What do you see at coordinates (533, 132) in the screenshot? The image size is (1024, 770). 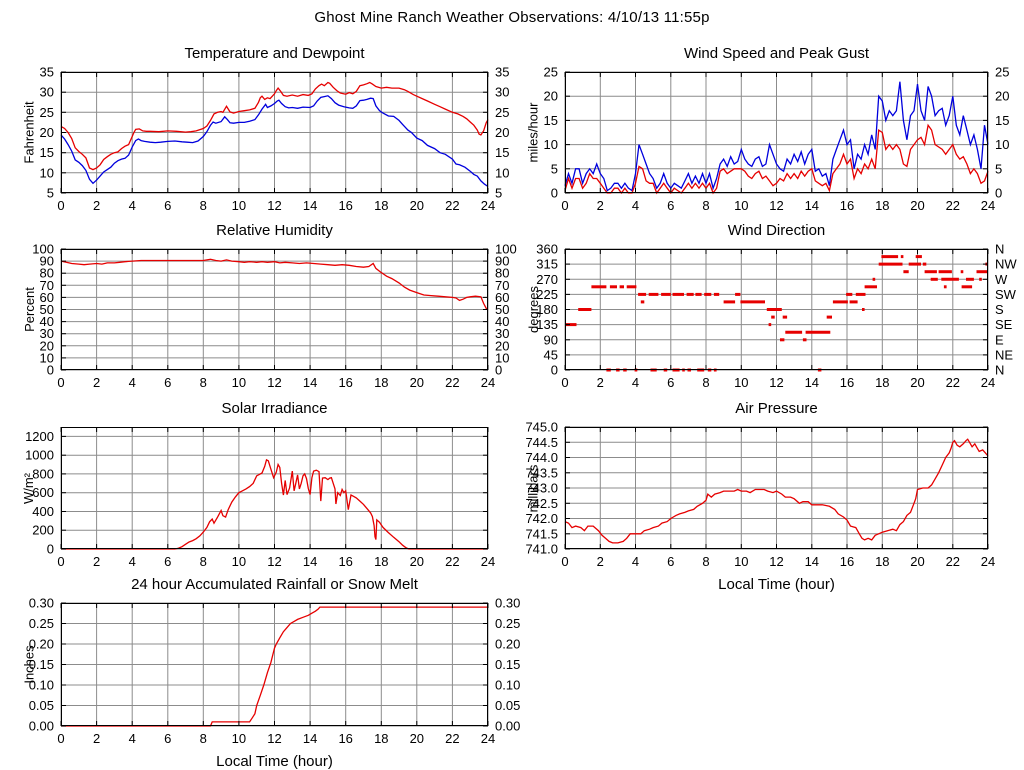 I see `y-axis-label-text: miles/hour` at bounding box center [533, 132].